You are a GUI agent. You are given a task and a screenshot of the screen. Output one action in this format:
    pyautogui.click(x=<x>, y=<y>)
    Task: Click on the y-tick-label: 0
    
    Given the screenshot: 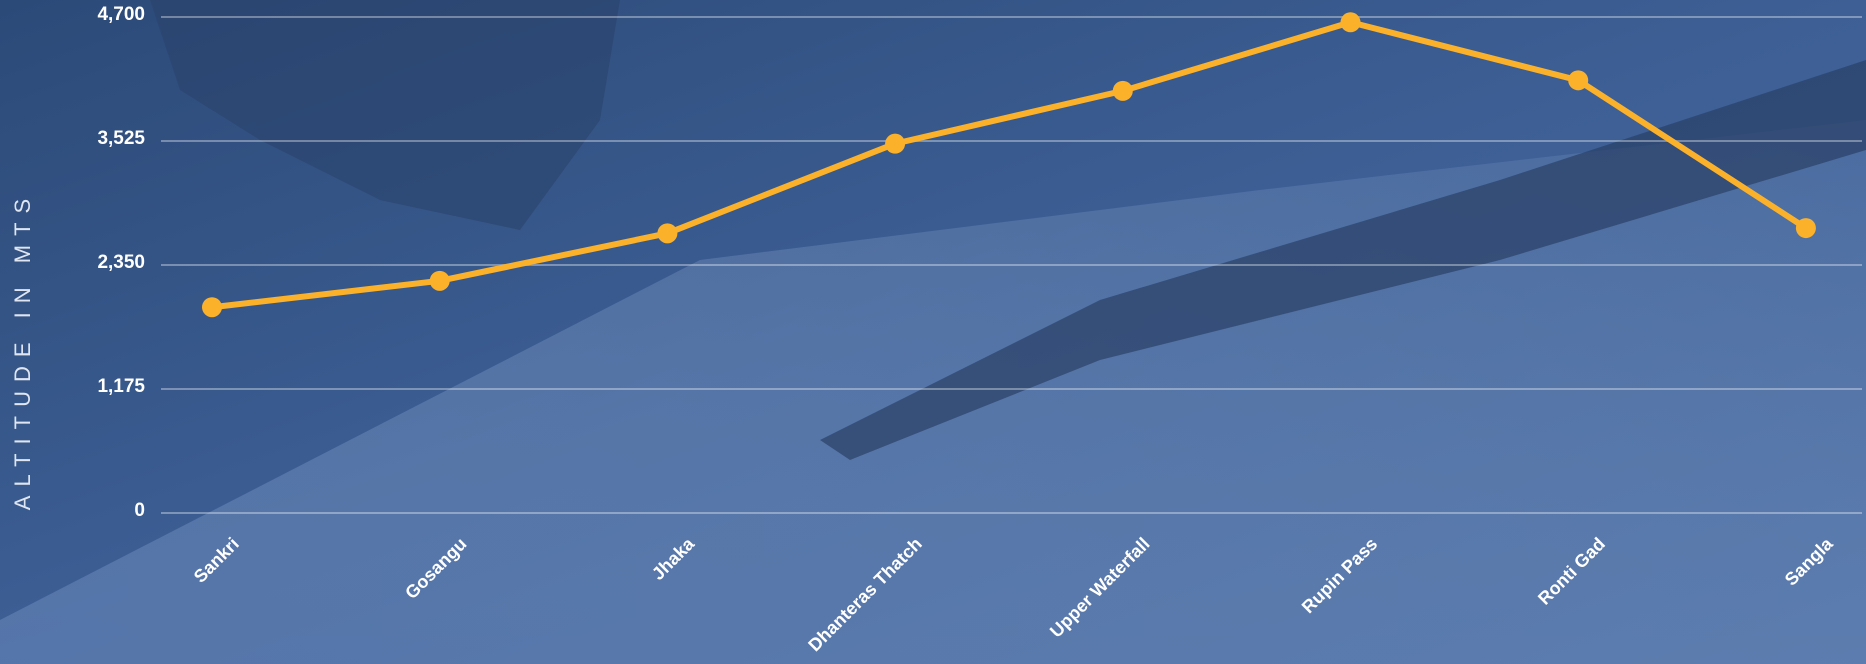 What is the action you would take?
    pyautogui.click(x=139, y=510)
    